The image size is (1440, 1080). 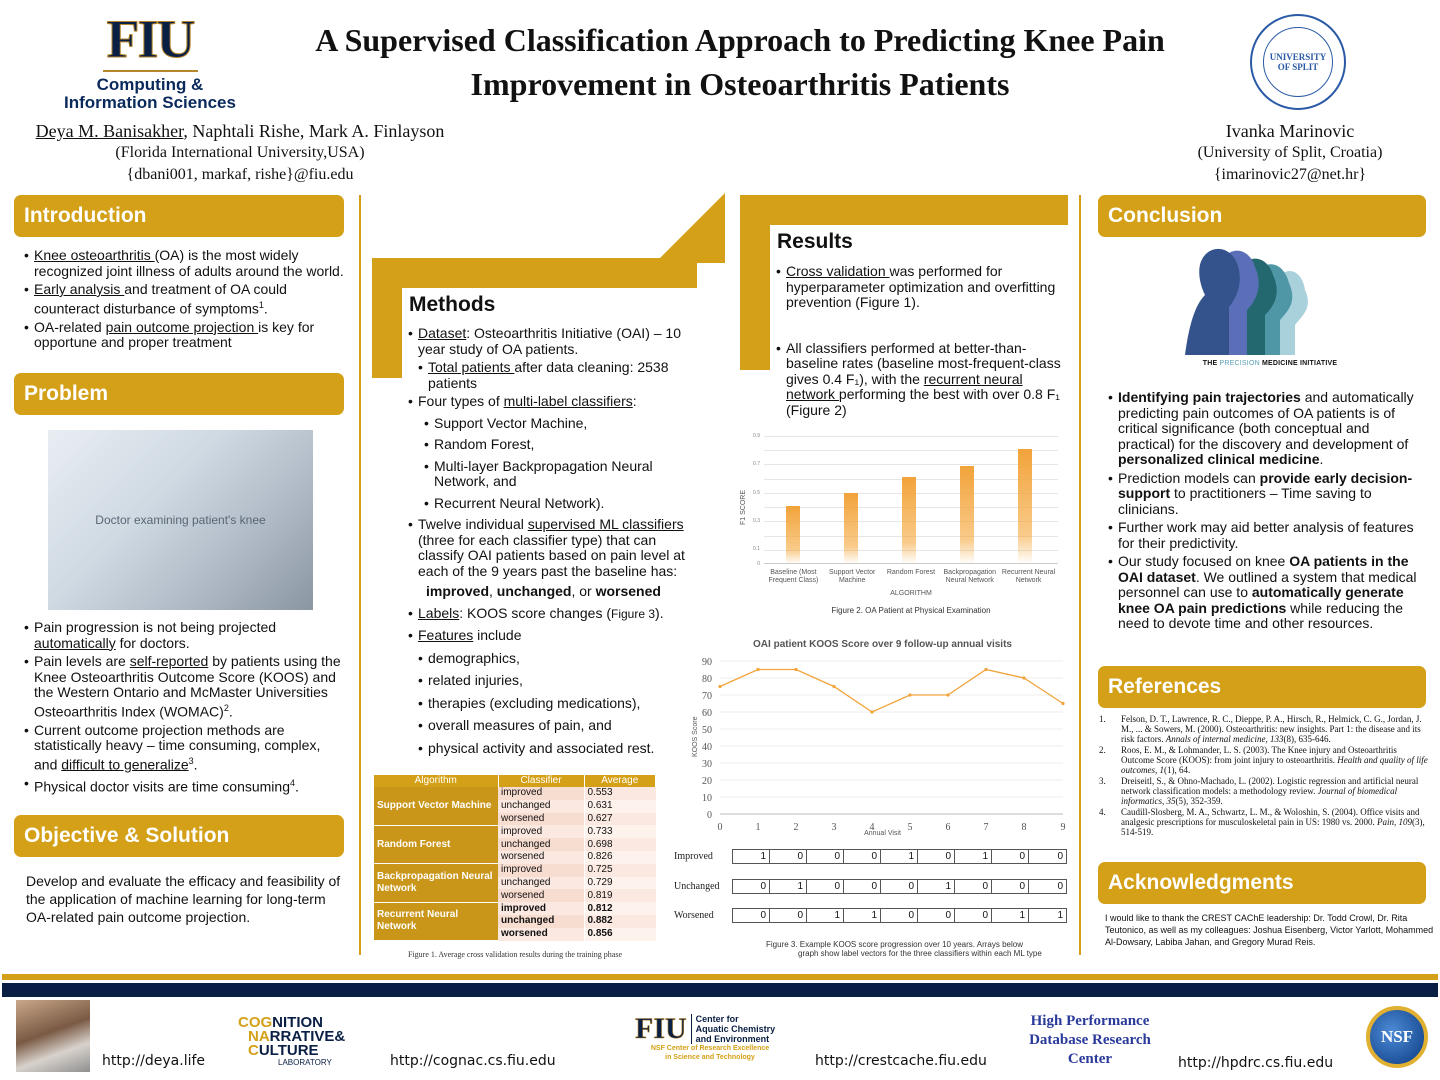 I want to click on svg-text: 6, so click(x=948, y=827).